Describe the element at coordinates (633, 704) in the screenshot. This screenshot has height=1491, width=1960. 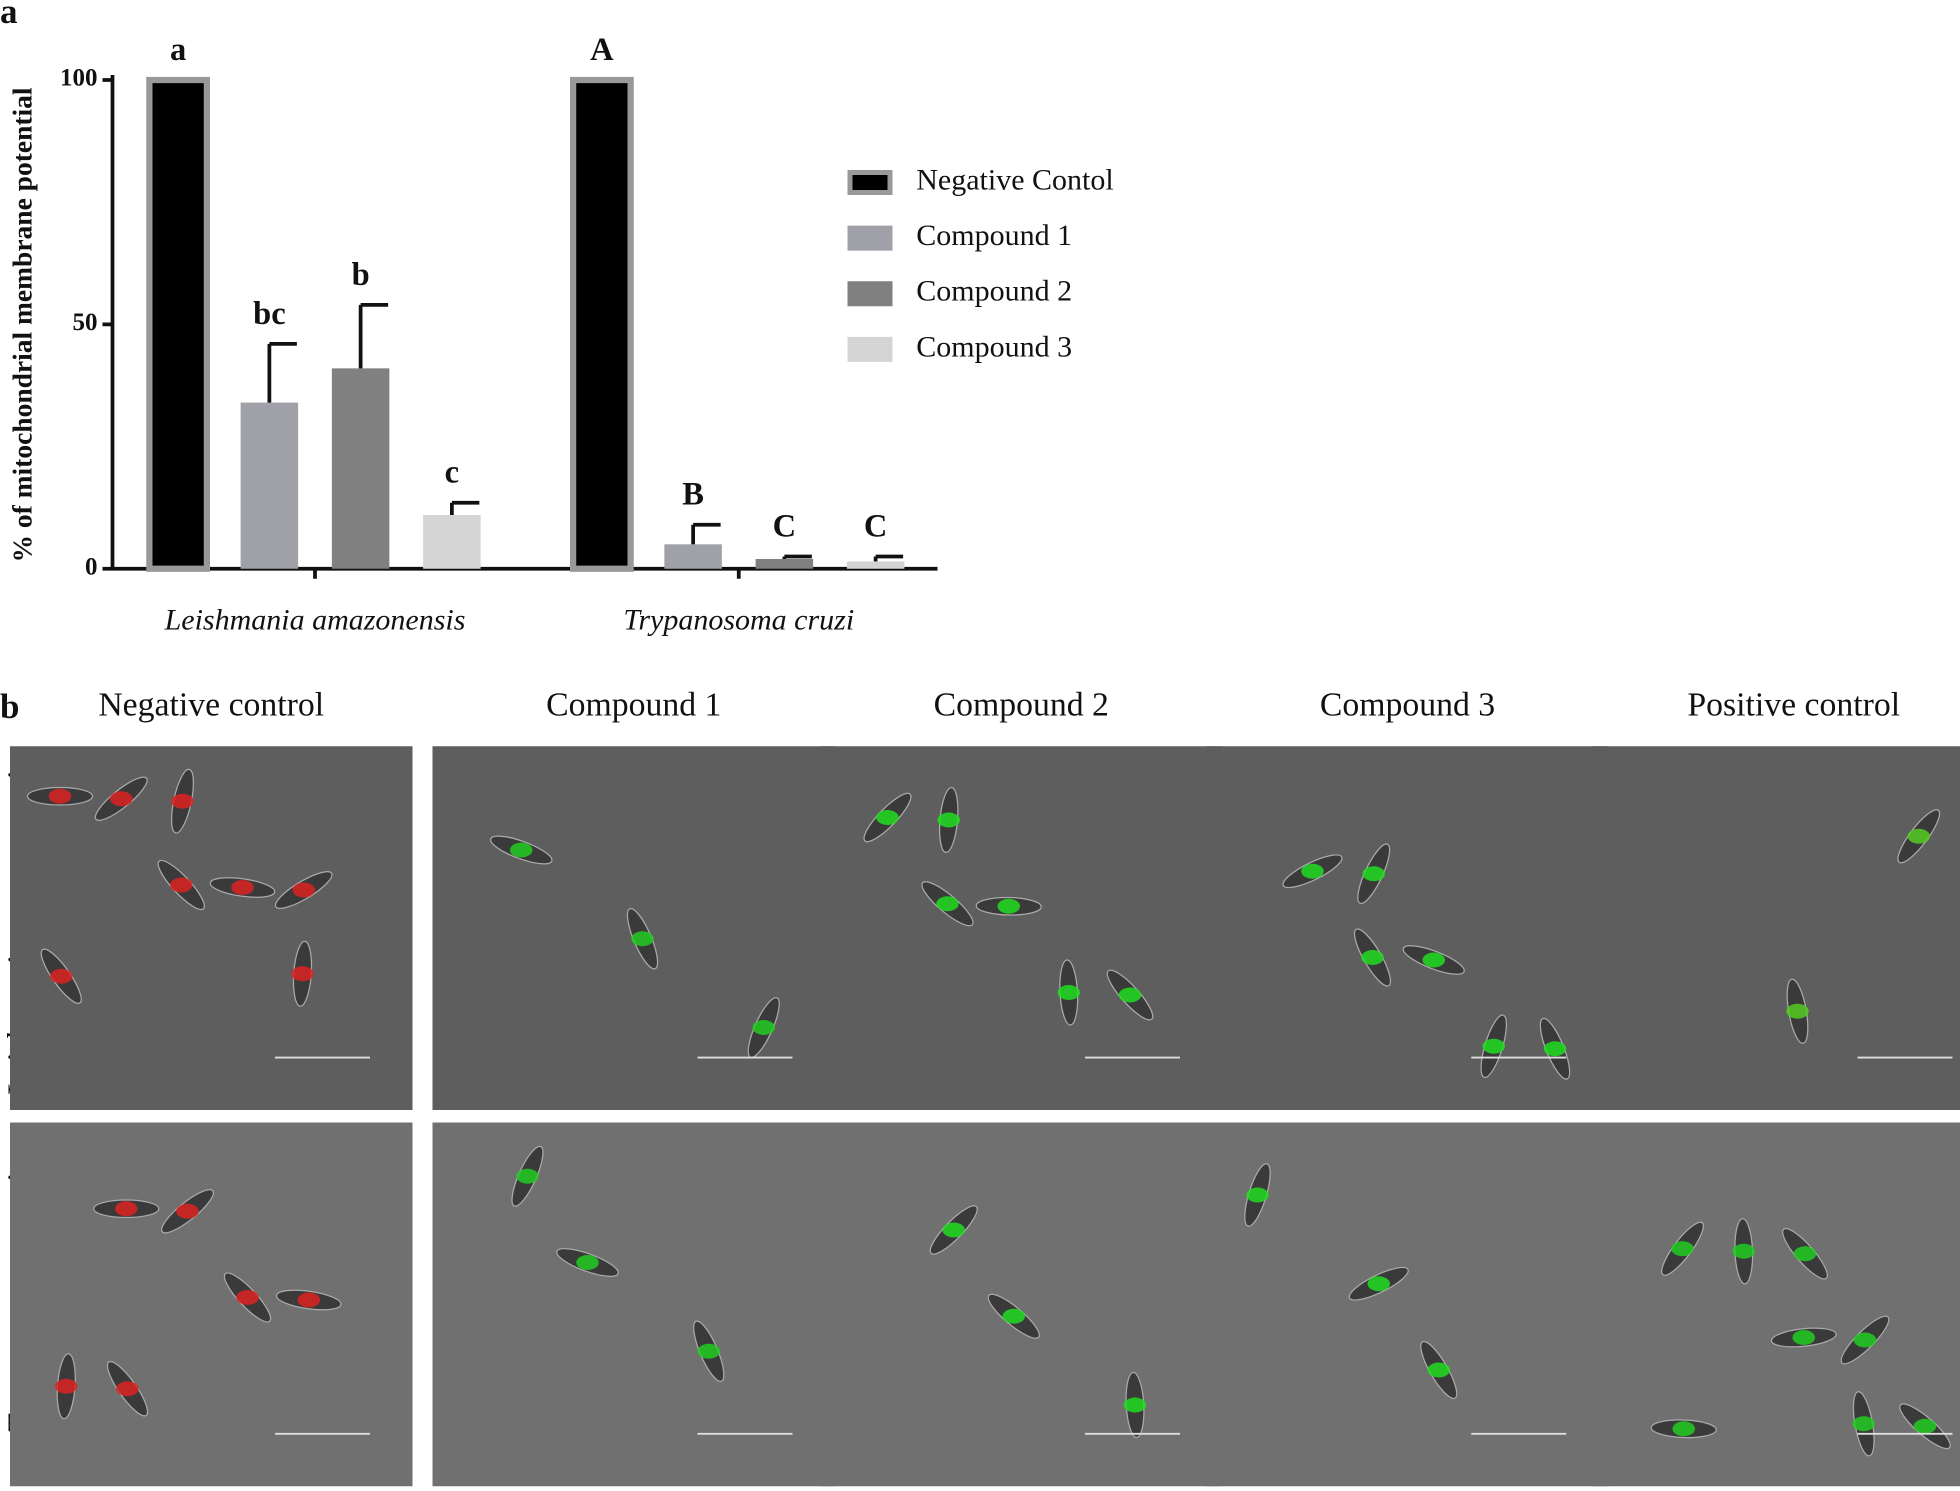
I see `column-title: Compound 1` at that location.